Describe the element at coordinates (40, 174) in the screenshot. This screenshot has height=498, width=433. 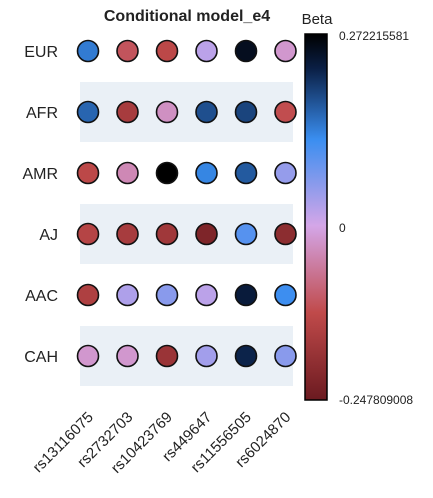
I see `row-label: AMR` at that location.